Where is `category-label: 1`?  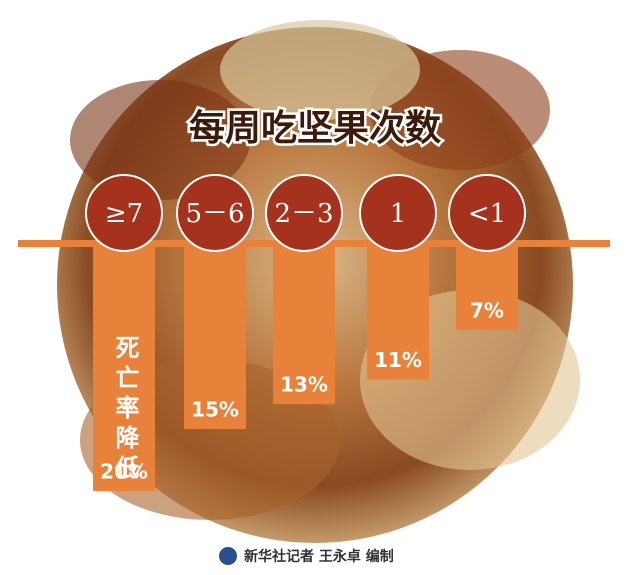 category-label: 1 is located at coordinates (398, 214).